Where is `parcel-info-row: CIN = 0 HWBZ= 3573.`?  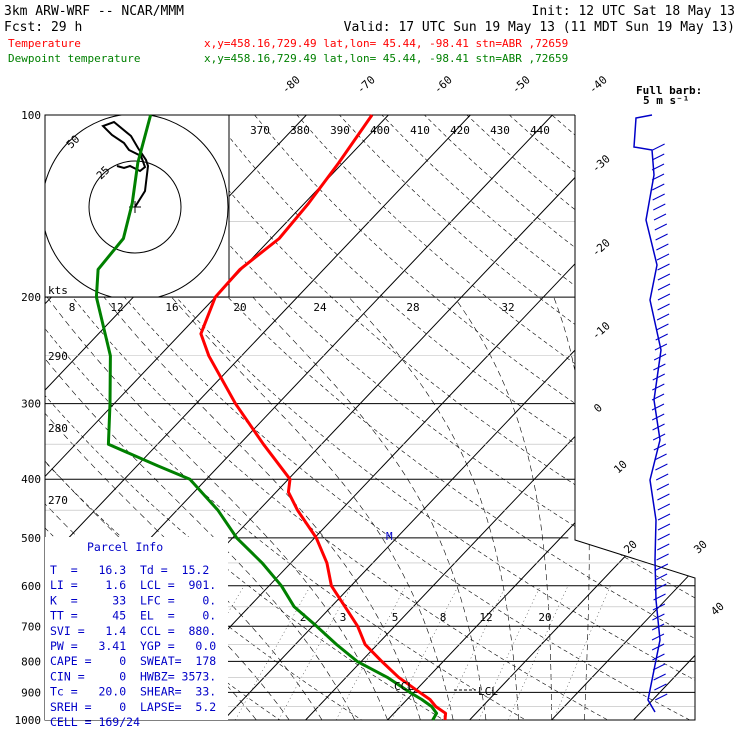 parcel-info-row: CIN = 0 HWBZ= 3573. is located at coordinates (133, 676).